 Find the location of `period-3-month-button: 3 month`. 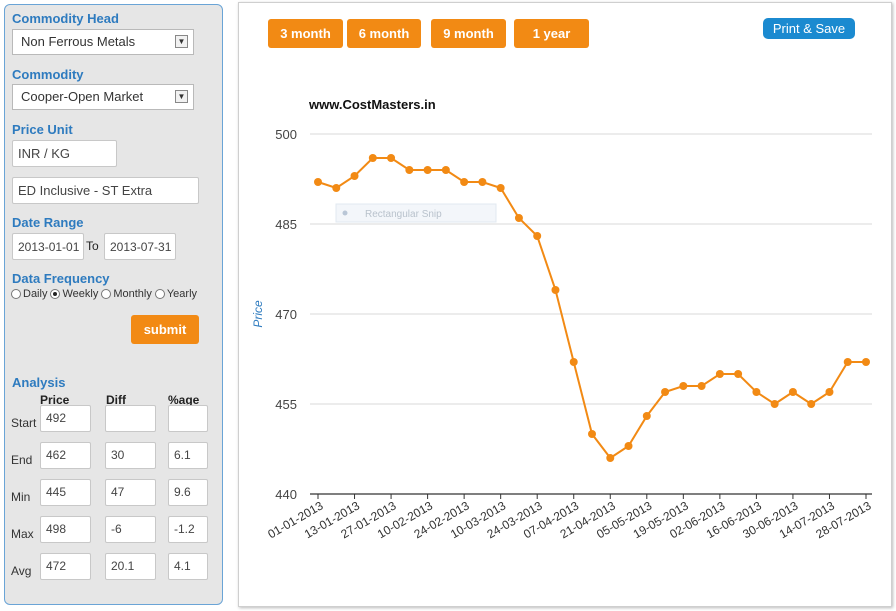

period-3-month-button: 3 month is located at coordinates (305, 33).